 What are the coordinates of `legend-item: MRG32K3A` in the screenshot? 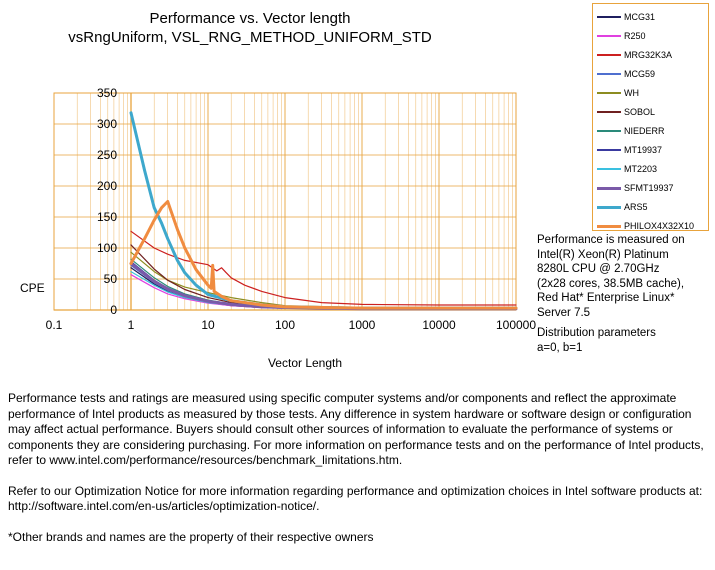 It's located at (634, 55).